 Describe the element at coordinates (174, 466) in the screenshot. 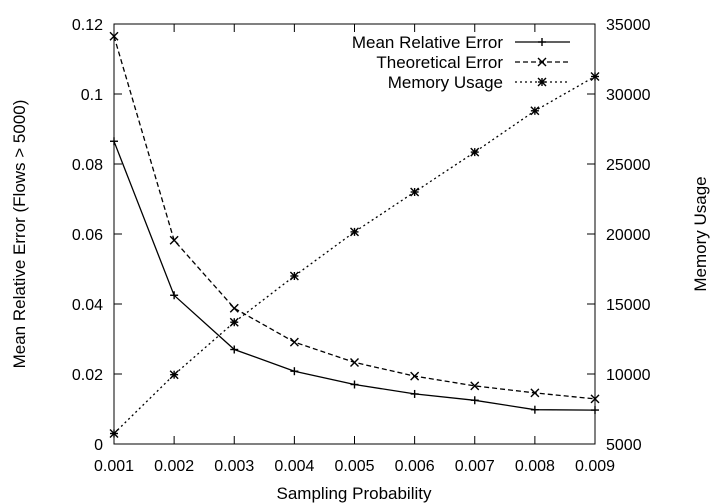

I see `x-tick-label: 0.002` at that location.